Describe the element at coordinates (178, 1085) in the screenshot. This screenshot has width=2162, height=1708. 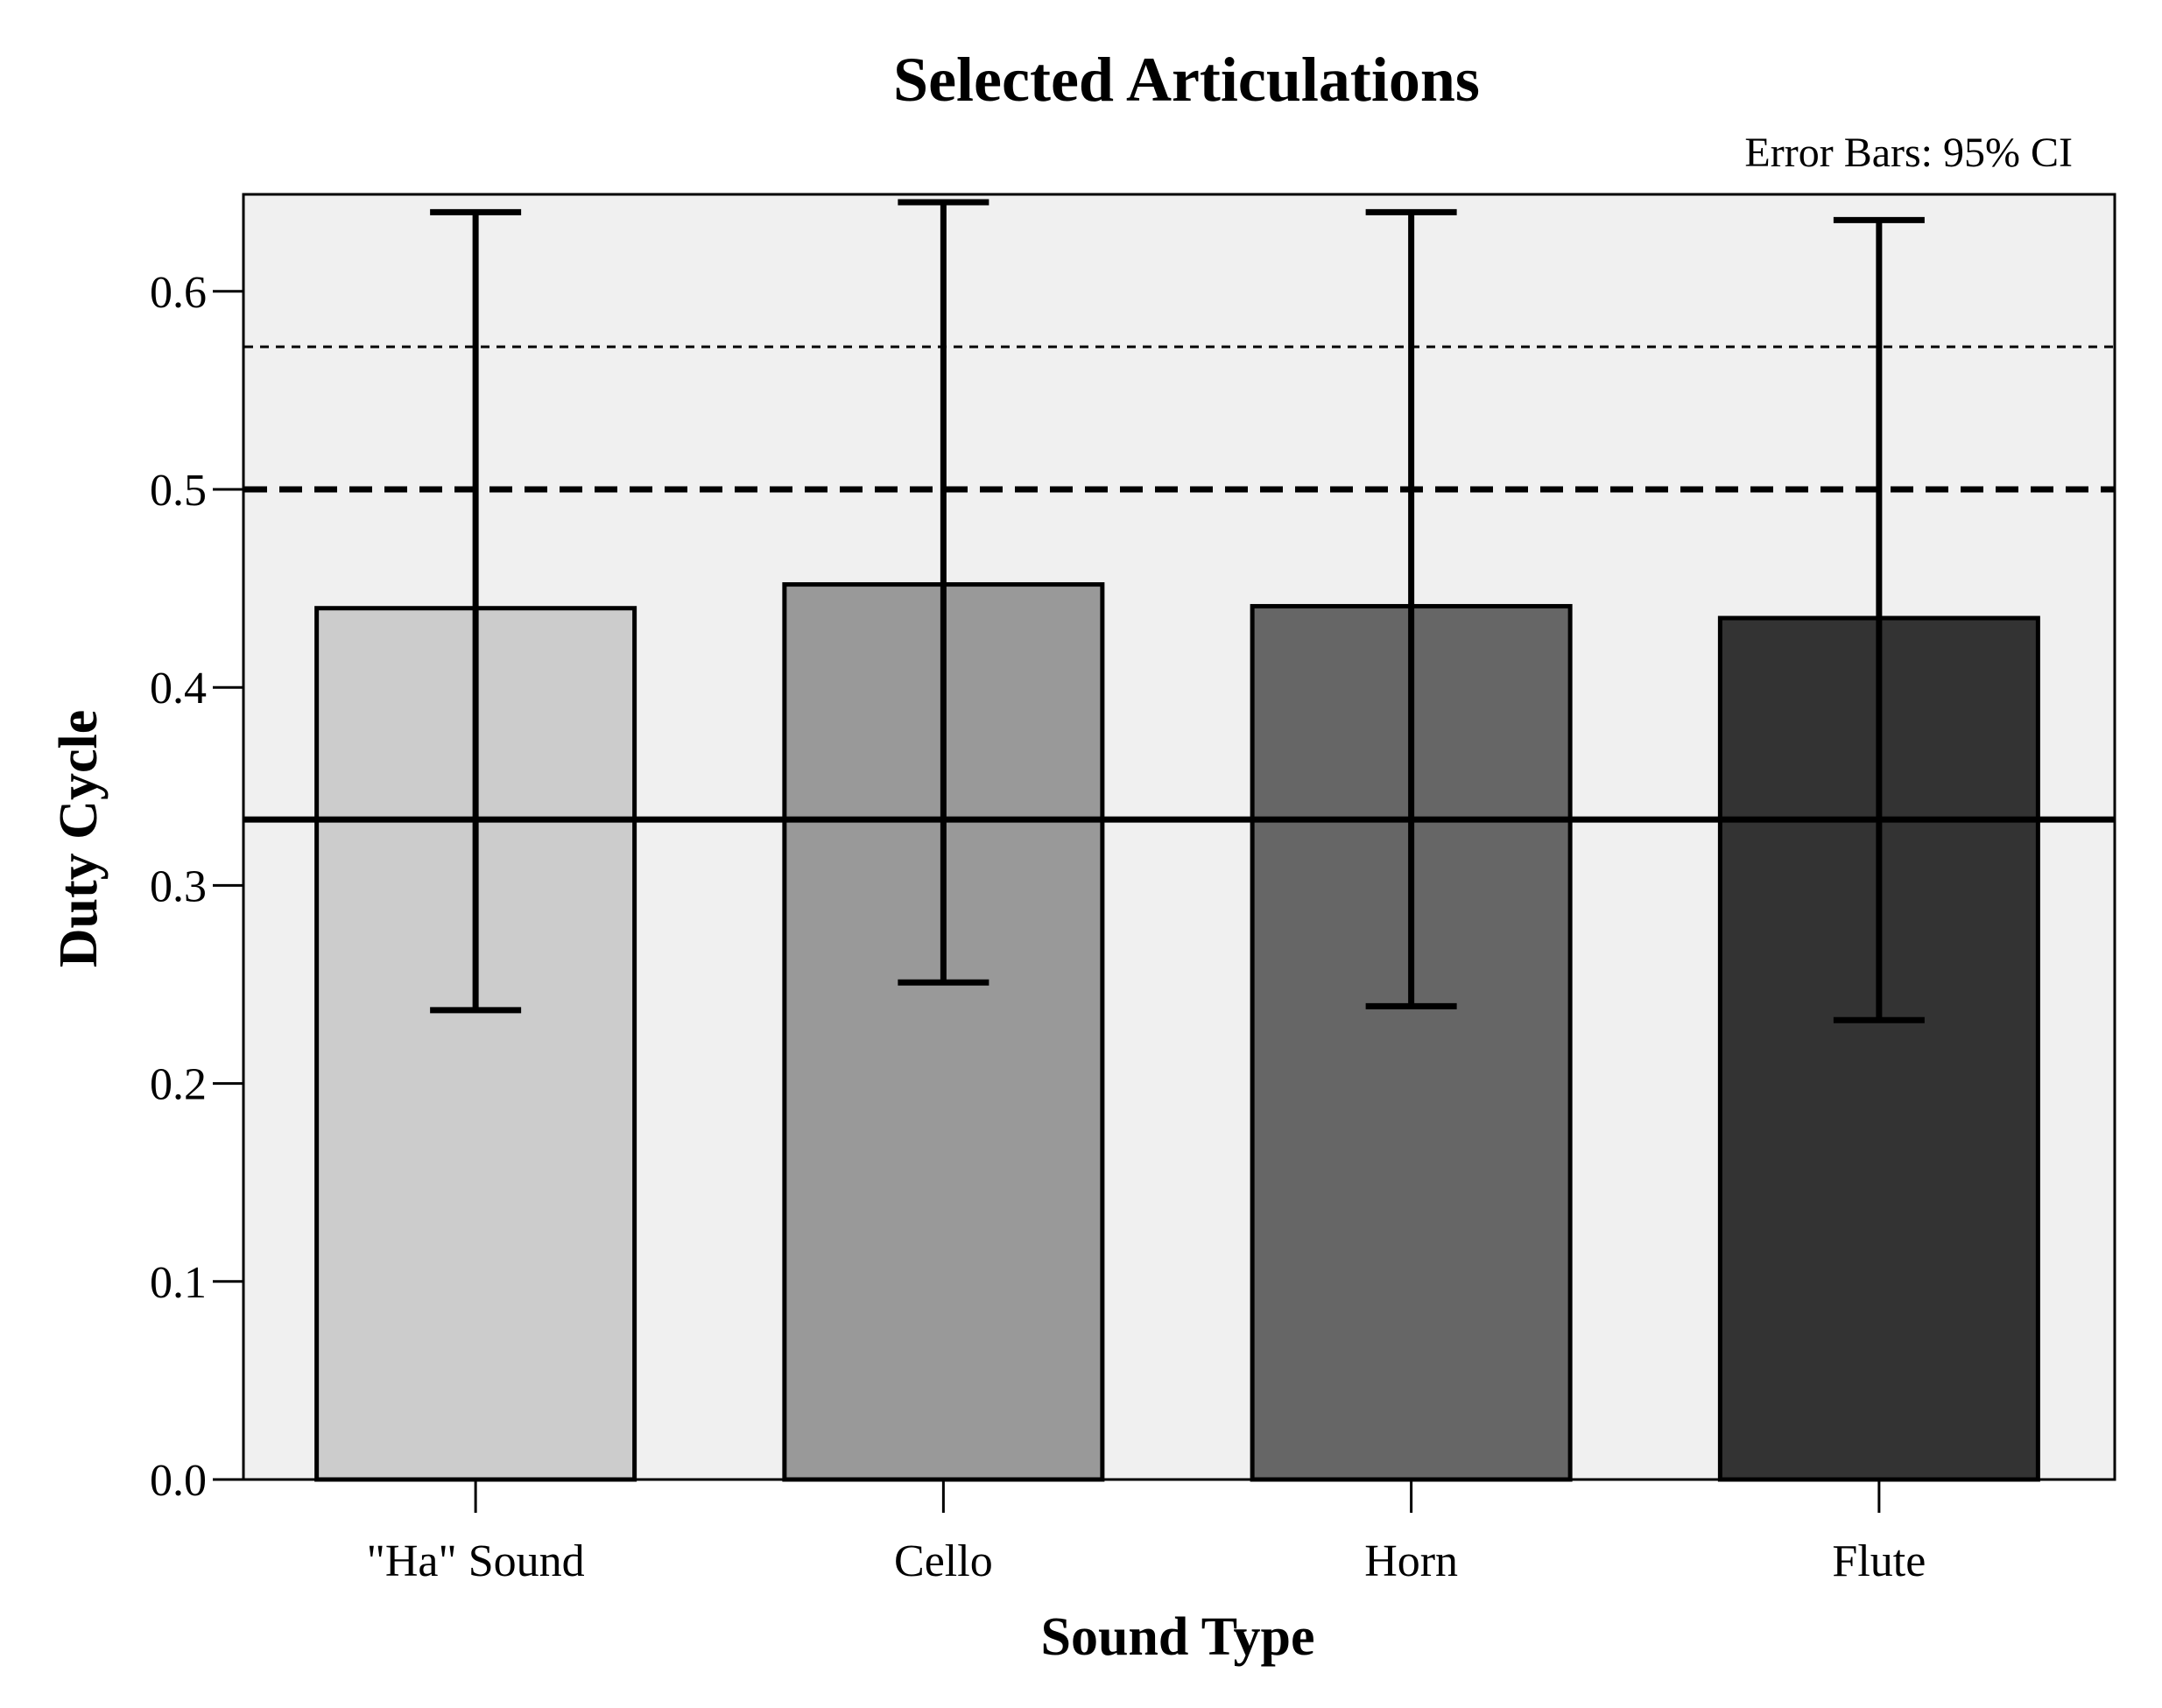
I see `y-tick-label: 0.2` at that location.